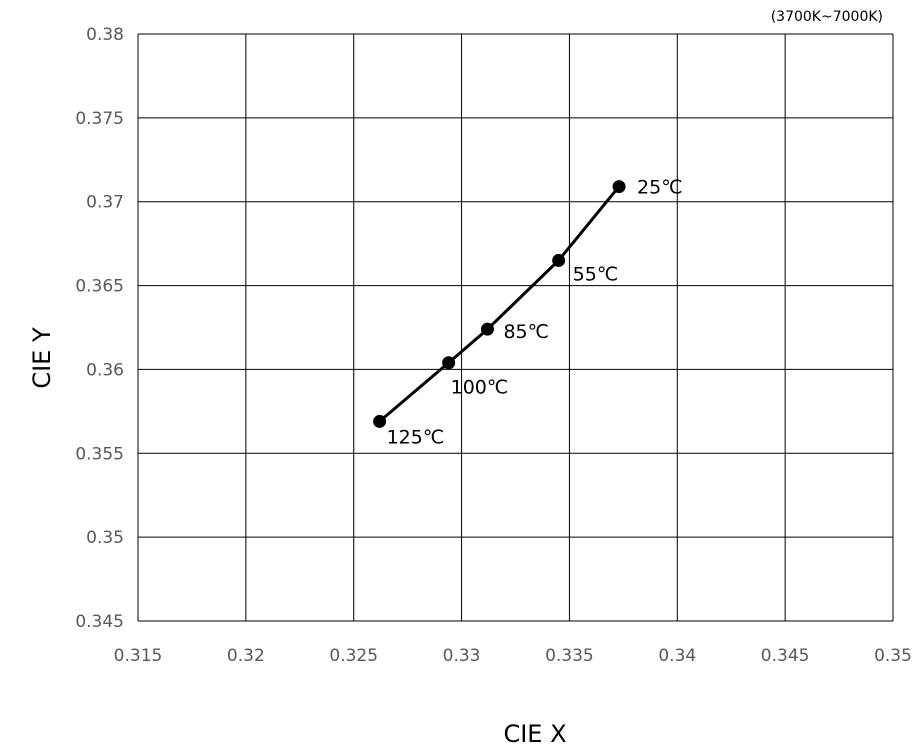 This screenshot has height=748, width=920. Describe the element at coordinates (534, 734) in the screenshot. I see `x-axis-title: CIE X` at that location.